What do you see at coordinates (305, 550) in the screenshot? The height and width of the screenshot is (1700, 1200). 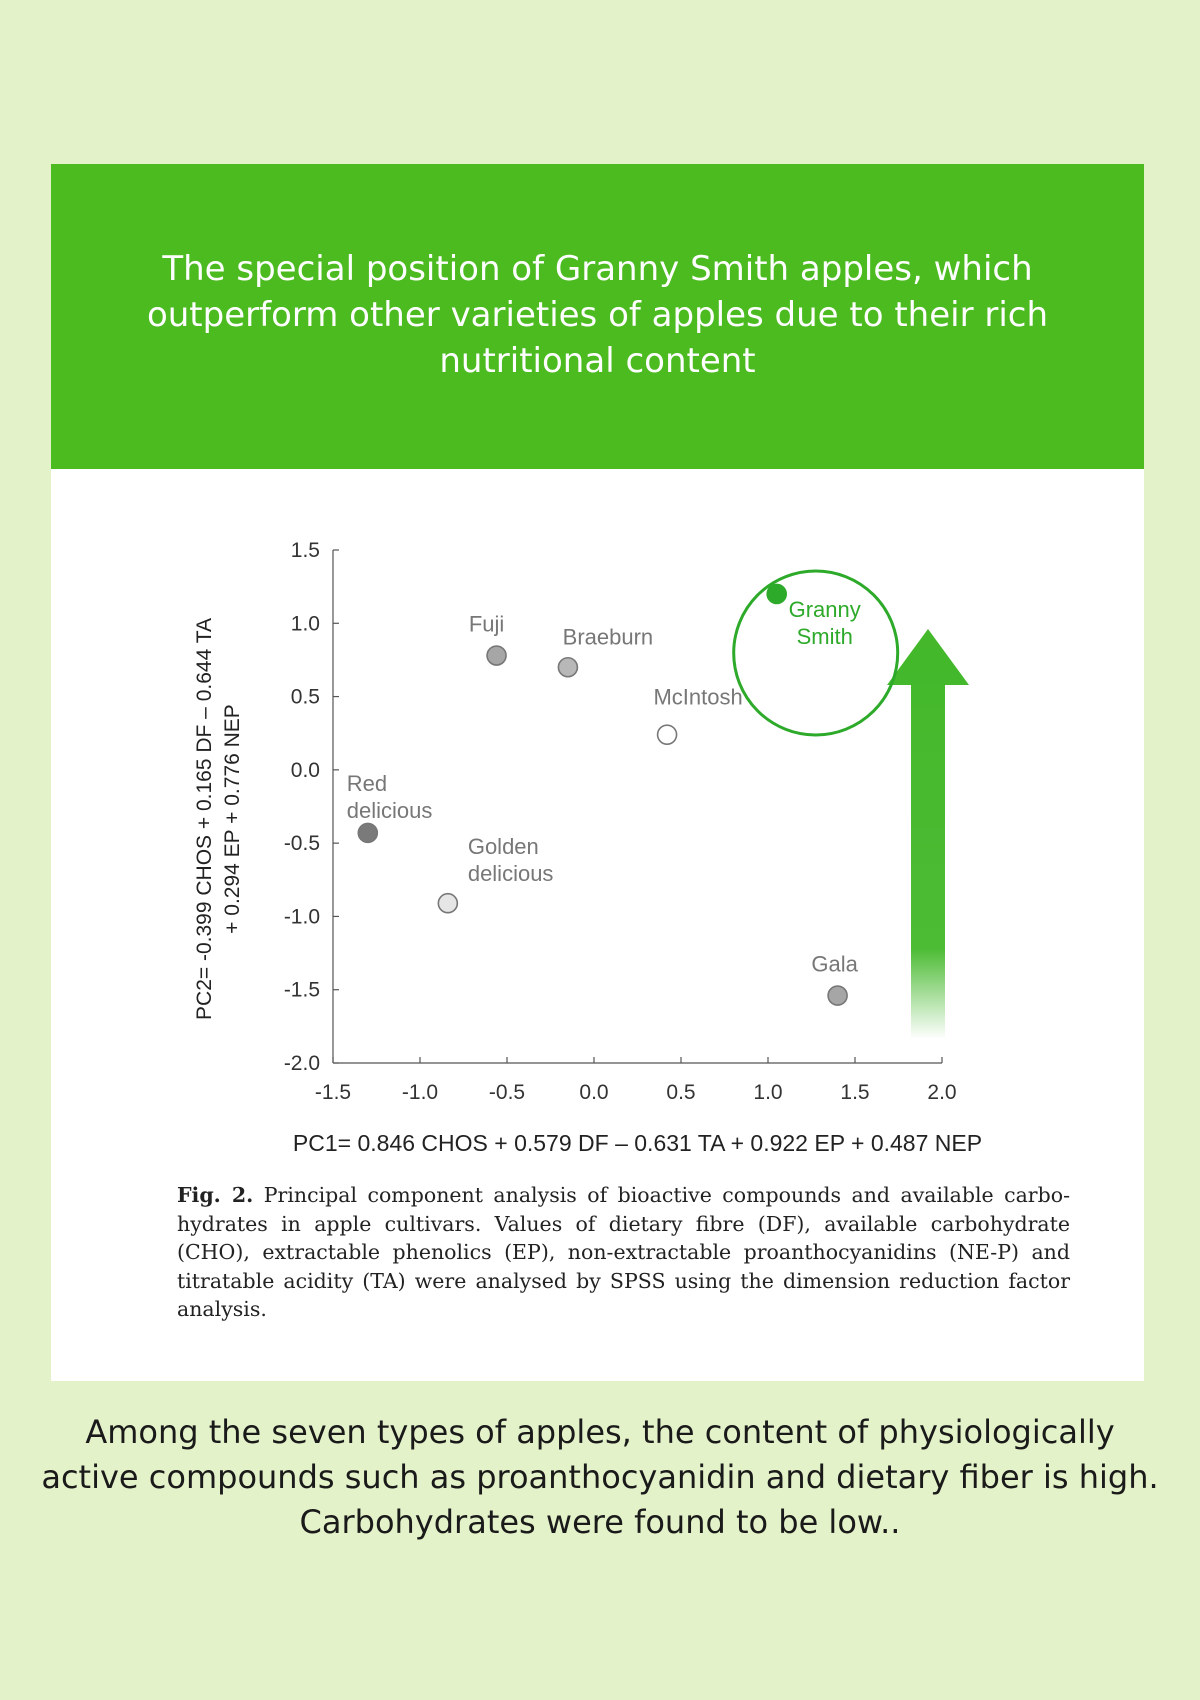 I see `y-tick-label: 1.5` at bounding box center [305, 550].